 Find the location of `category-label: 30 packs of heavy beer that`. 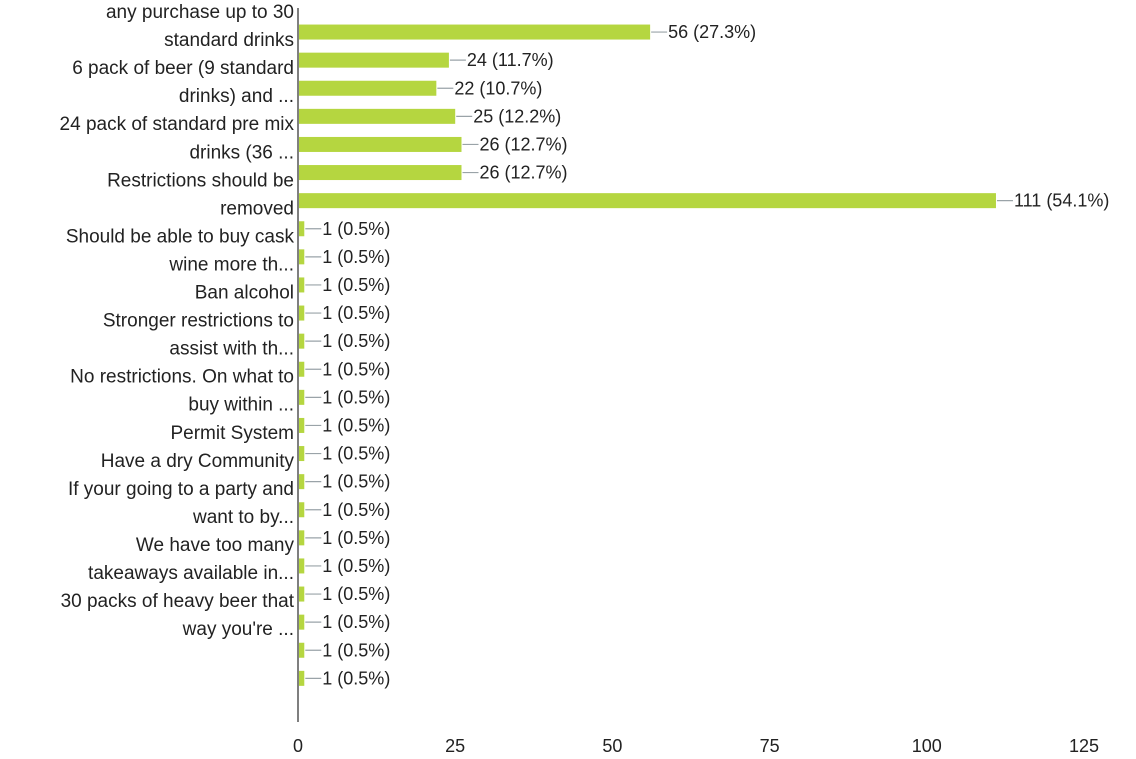

category-label: 30 packs of heavy beer that is located at coordinates (178, 601).